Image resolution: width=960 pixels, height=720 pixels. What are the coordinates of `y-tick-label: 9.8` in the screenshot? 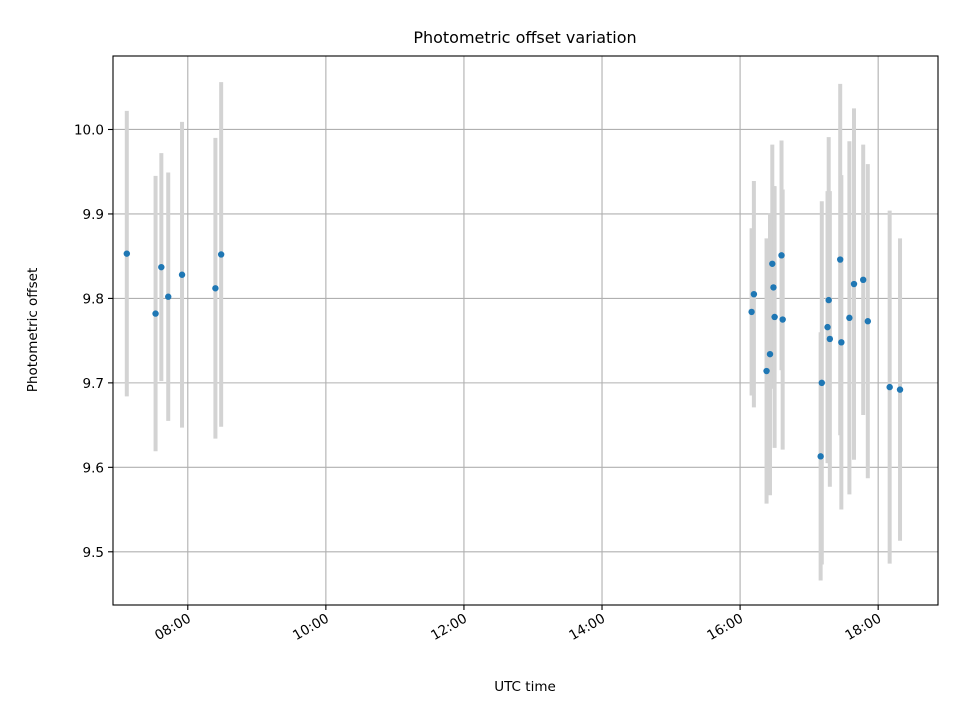 It's located at (93, 299).